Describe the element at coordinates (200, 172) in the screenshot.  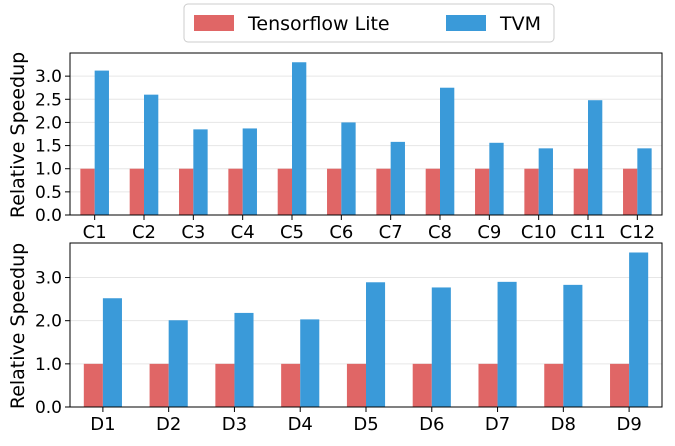
I see `bar-tvm-c3` at that location.